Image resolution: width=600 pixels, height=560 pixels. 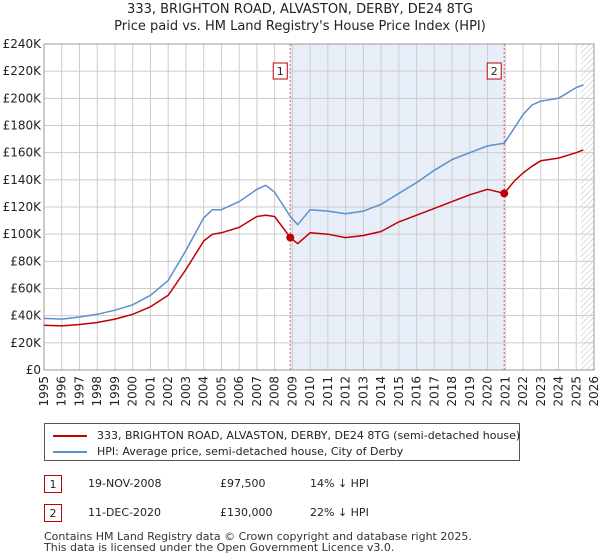 What do you see at coordinates (44, 391) in the screenshot?
I see `x-tick-label: 1995` at bounding box center [44, 391].